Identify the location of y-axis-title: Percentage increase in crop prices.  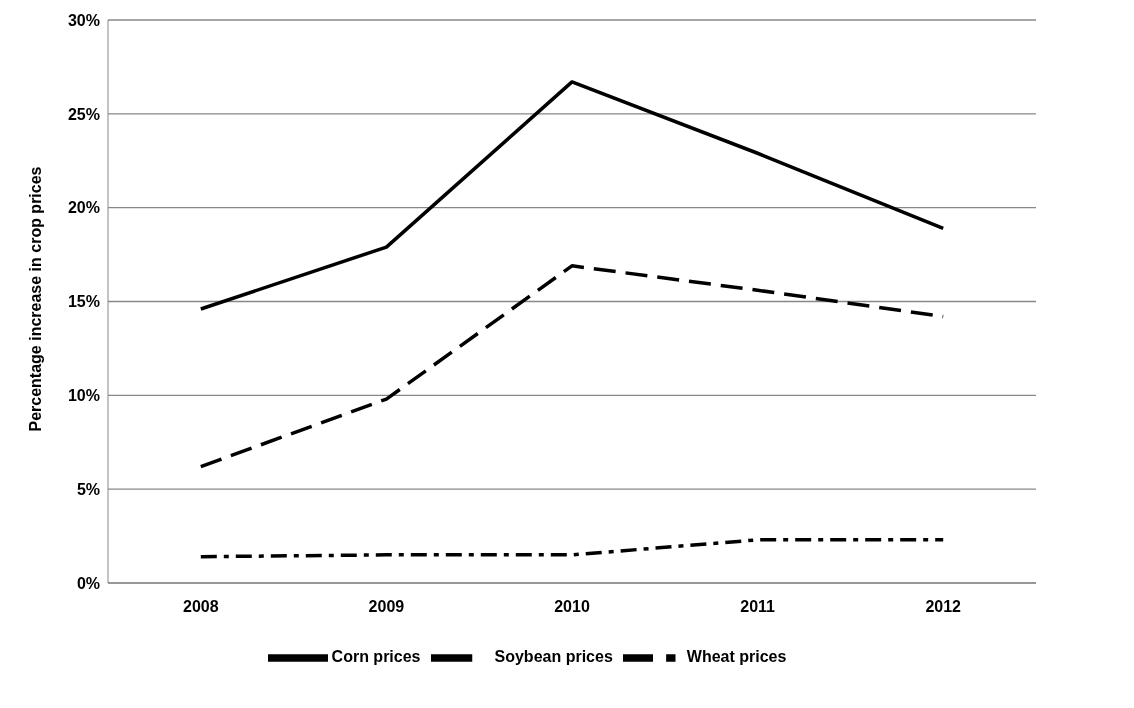
(35, 299).